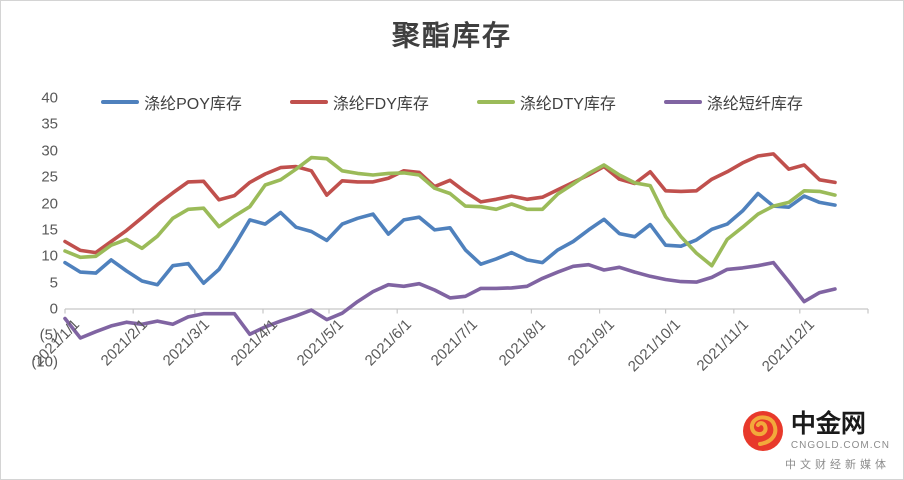 This screenshot has height=480, width=904. I want to click on y-tick-label: 5, so click(53, 283).